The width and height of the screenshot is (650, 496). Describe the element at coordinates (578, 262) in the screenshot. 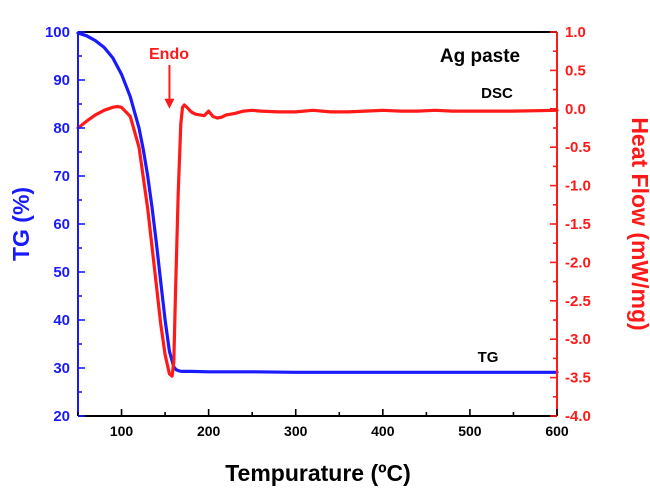

I see `y-right-tick-label: -2.0` at that location.